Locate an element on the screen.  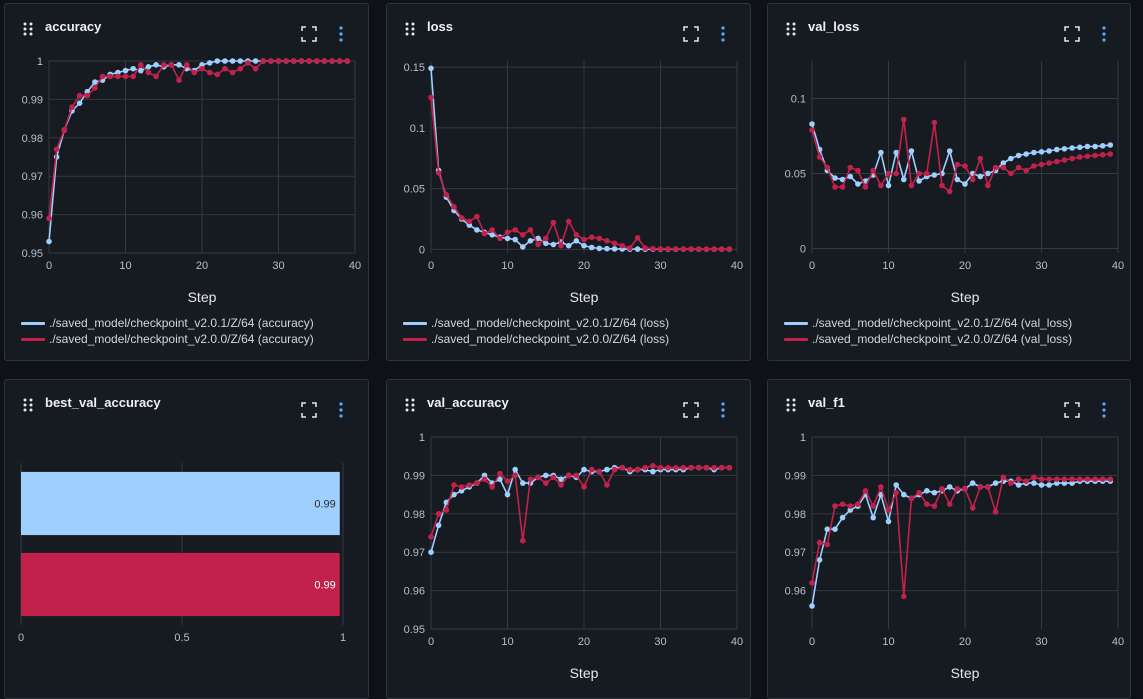
bar is located at coordinates (180, 584).